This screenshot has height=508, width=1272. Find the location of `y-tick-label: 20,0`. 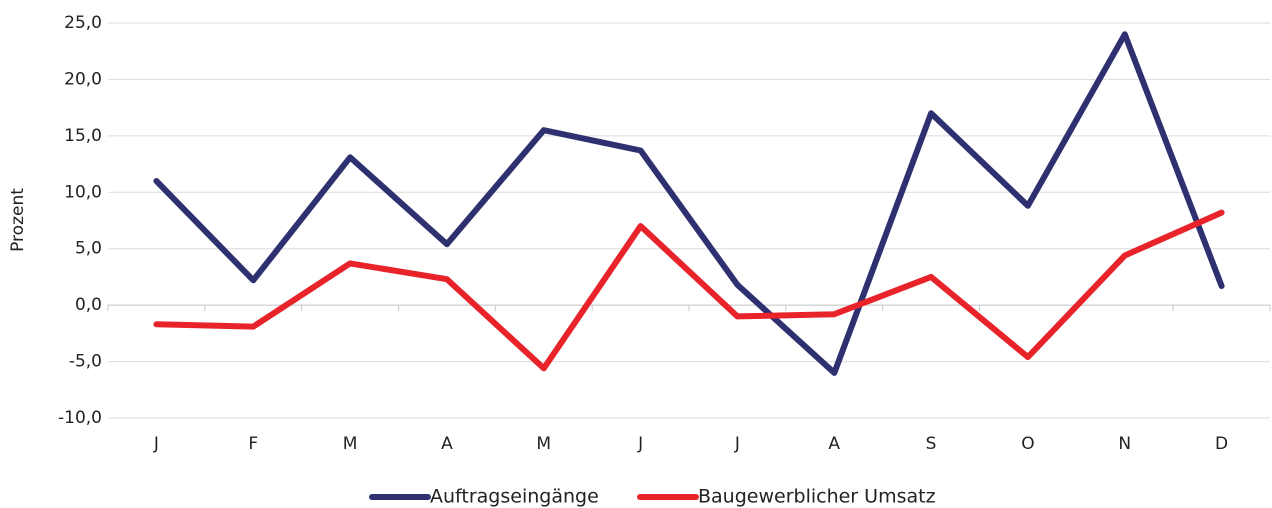

y-tick-label: 20,0 is located at coordinates (83, 79).